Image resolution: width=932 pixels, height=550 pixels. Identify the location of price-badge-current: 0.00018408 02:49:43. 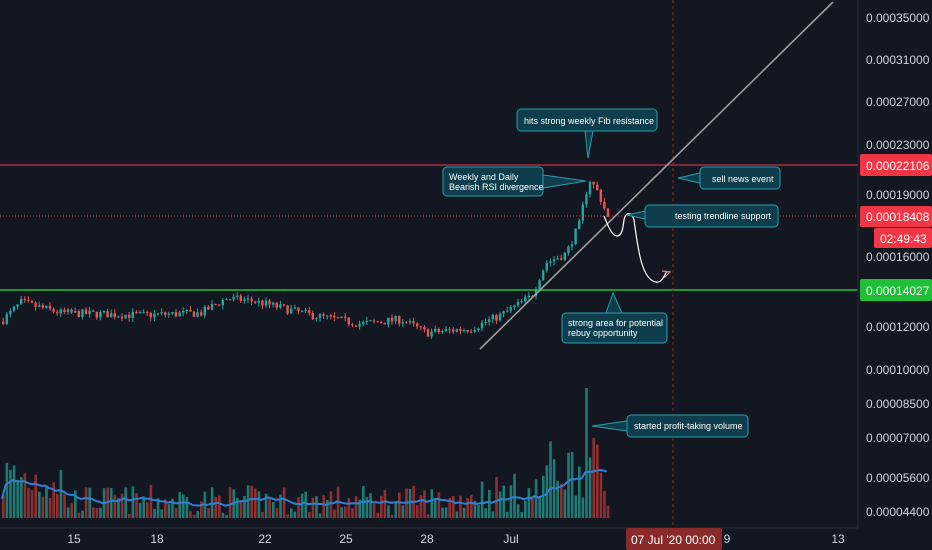
(896, 227).